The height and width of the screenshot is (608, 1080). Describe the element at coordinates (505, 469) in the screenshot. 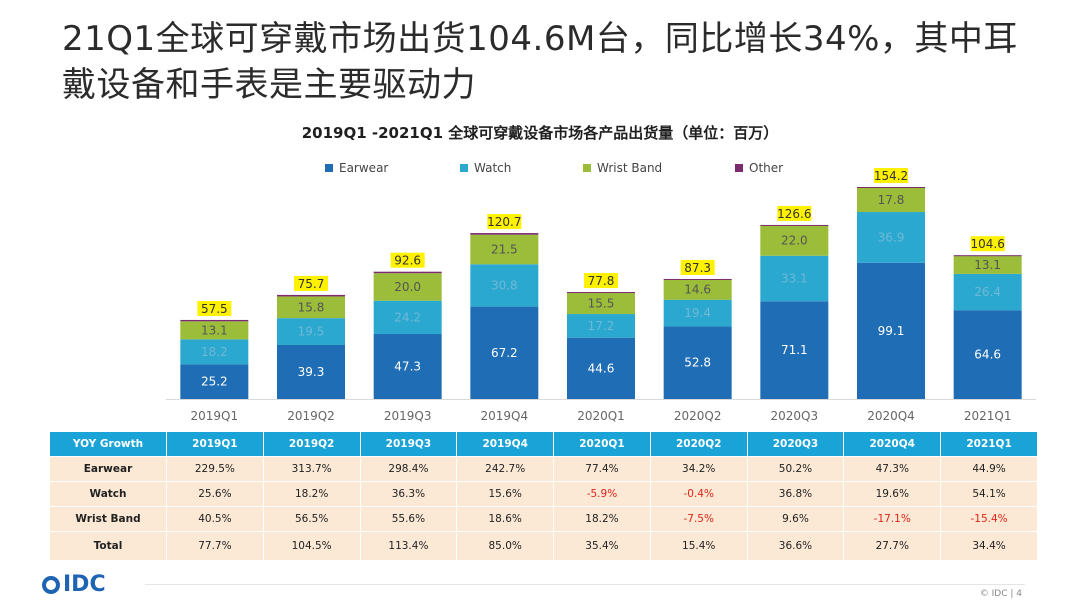

I see `yoy-cell: 242.7%` at that location.